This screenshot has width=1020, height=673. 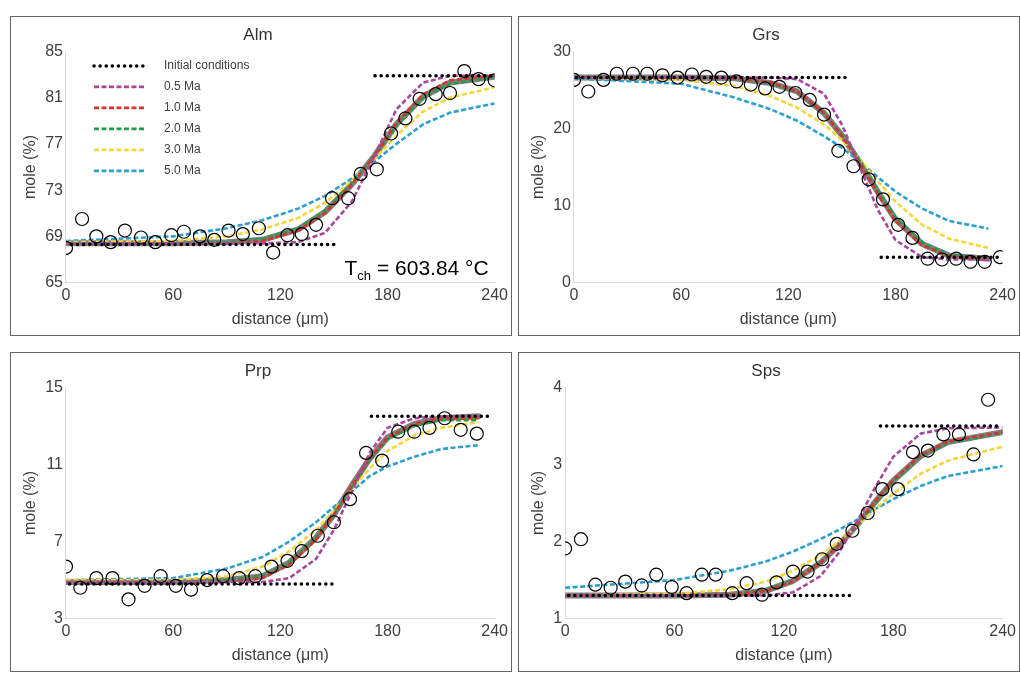 I want to click on y-tick-label: 15, so click(x=54, y=386).